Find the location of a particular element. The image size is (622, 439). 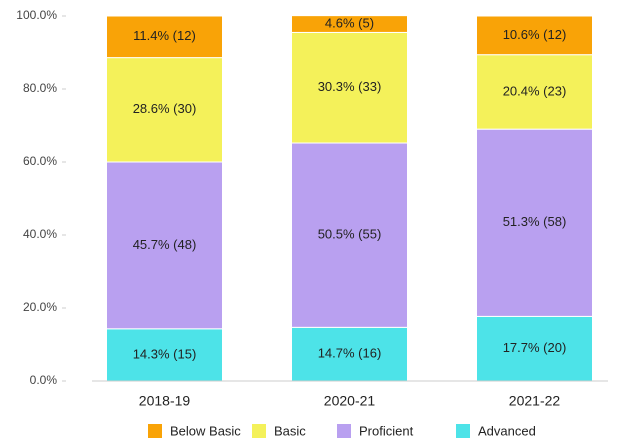

data-label: 51.3% (58) is located at coordinates (535, 221).